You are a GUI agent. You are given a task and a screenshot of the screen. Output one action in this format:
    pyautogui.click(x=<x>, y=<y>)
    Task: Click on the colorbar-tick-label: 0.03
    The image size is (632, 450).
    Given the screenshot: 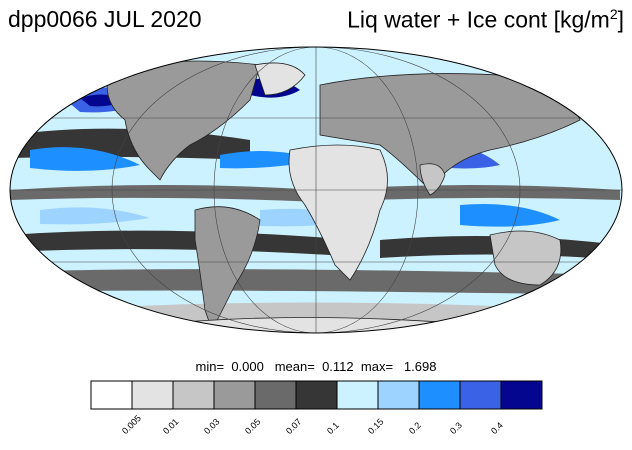 What is the action you would take?
    pyautogui.click(x=212, y=426)
    